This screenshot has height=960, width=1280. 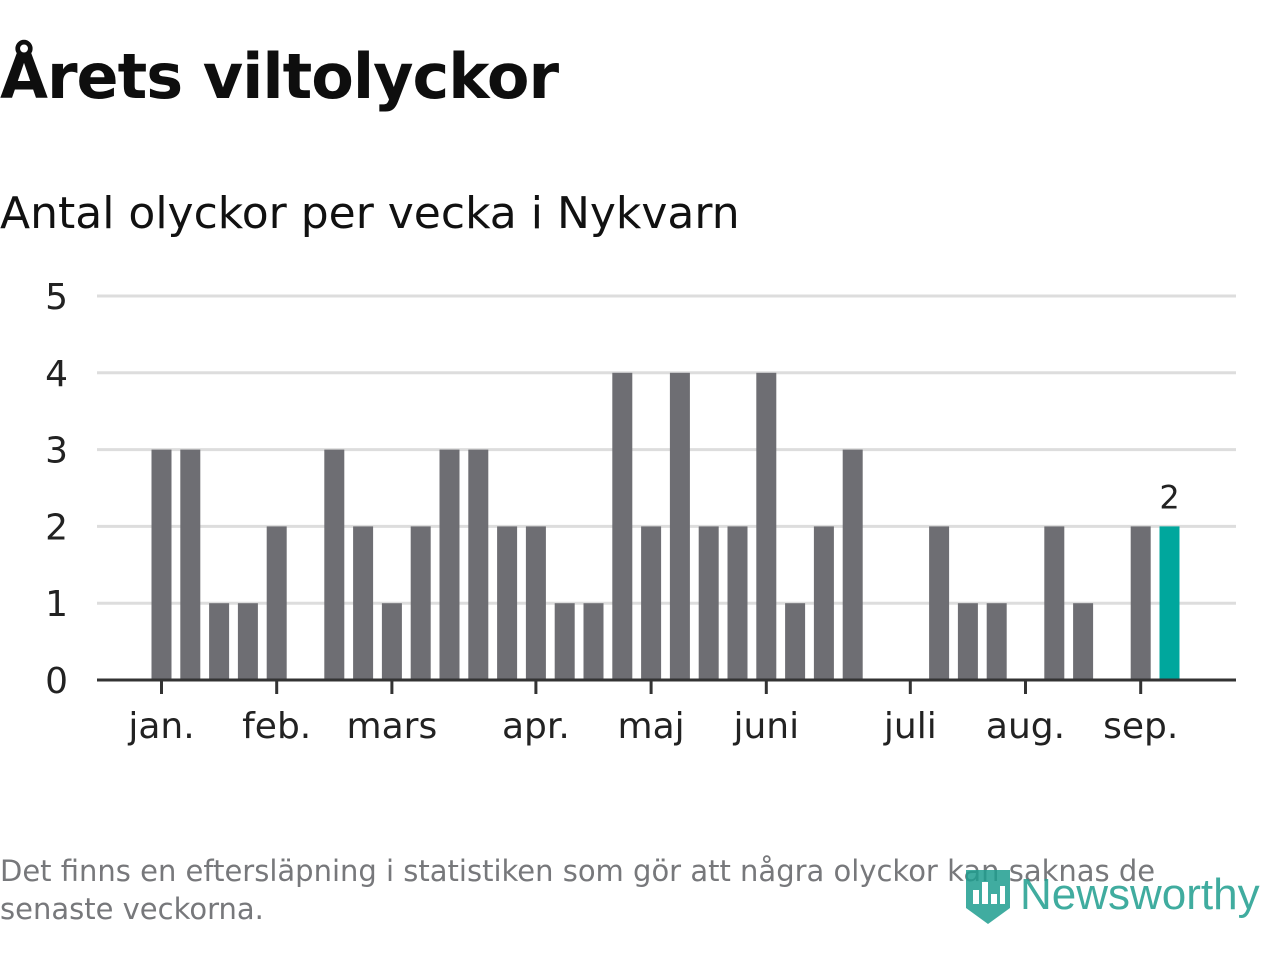 What do you see at coordinates (56, 297) in the screenshot?
I see `y-tick-label: 5` at bounding box center [56, 297].